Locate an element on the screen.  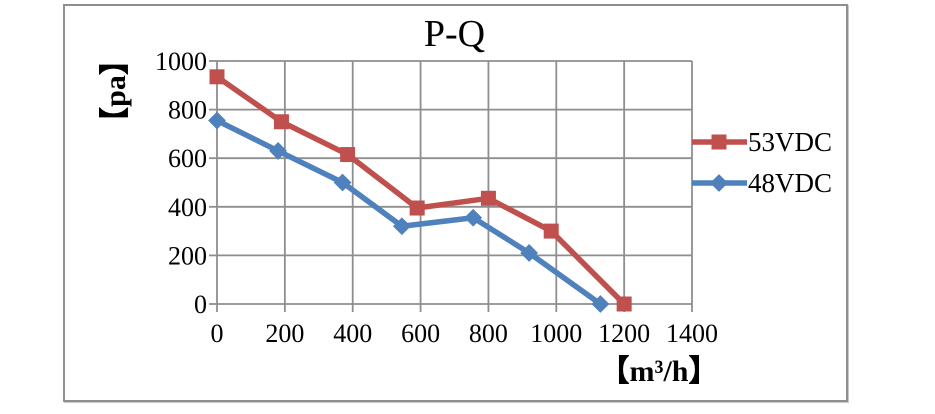
y-tick-label: 200 is located at coordinates (187, 255).